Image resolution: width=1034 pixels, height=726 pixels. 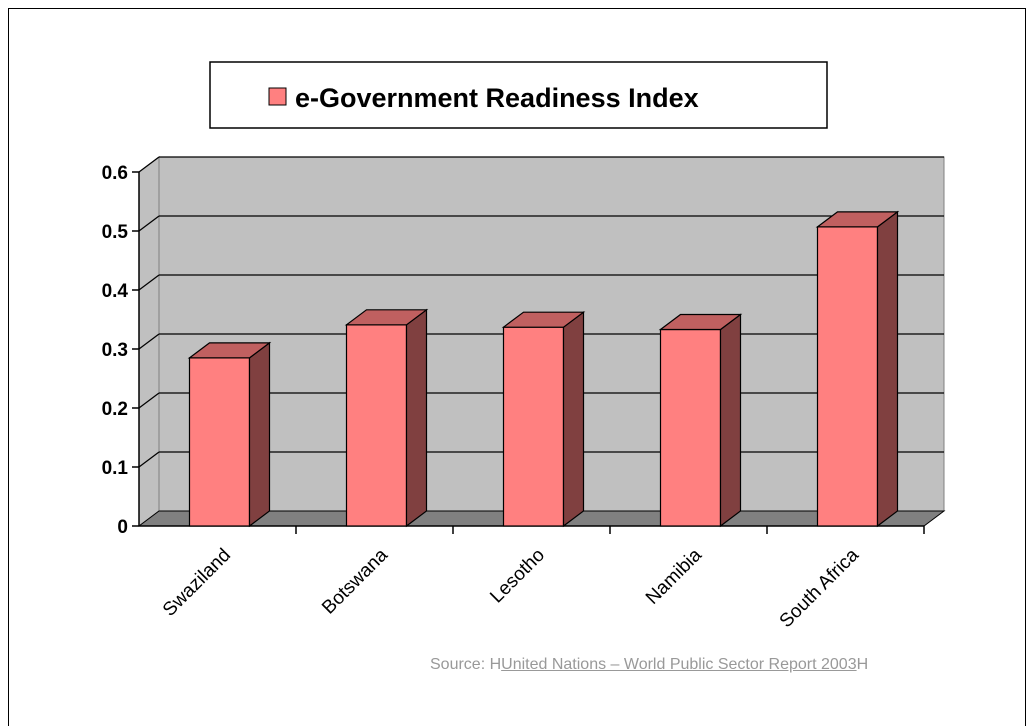 I want to click on y-tick-label: 0.6, so click(x=115, y=173).